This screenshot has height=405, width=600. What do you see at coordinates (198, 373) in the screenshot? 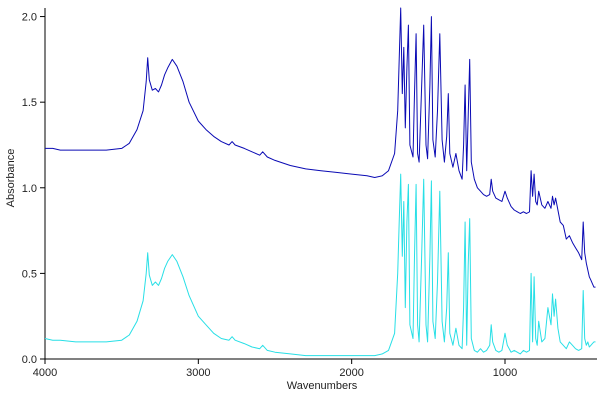
I see `x-tick-label: 3000` at bounding box center [198, 373].